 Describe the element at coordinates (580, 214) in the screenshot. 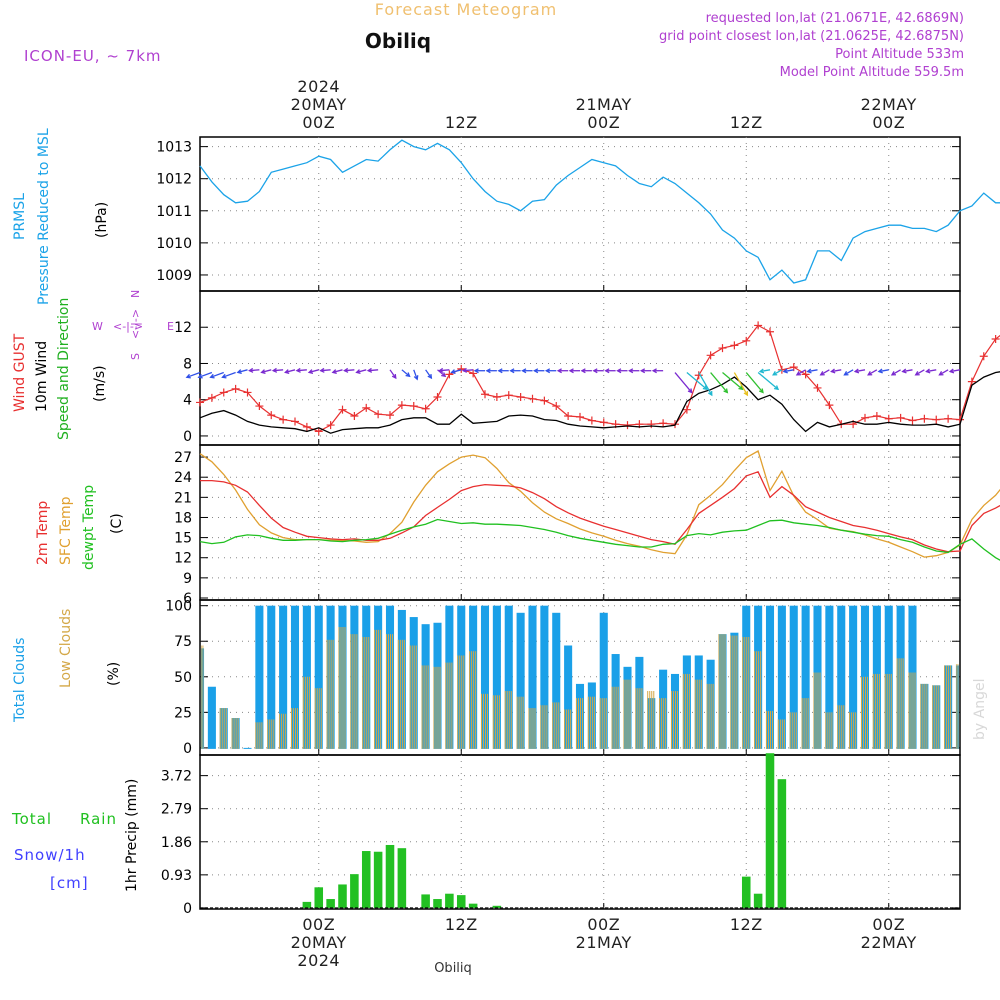

I see `panel-frame` at that location.